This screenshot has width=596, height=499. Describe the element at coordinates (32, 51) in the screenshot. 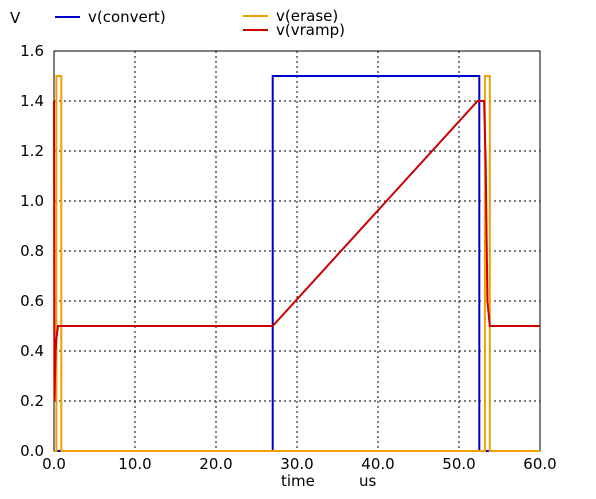

I see `y-tick-label: 1.6` at that location.